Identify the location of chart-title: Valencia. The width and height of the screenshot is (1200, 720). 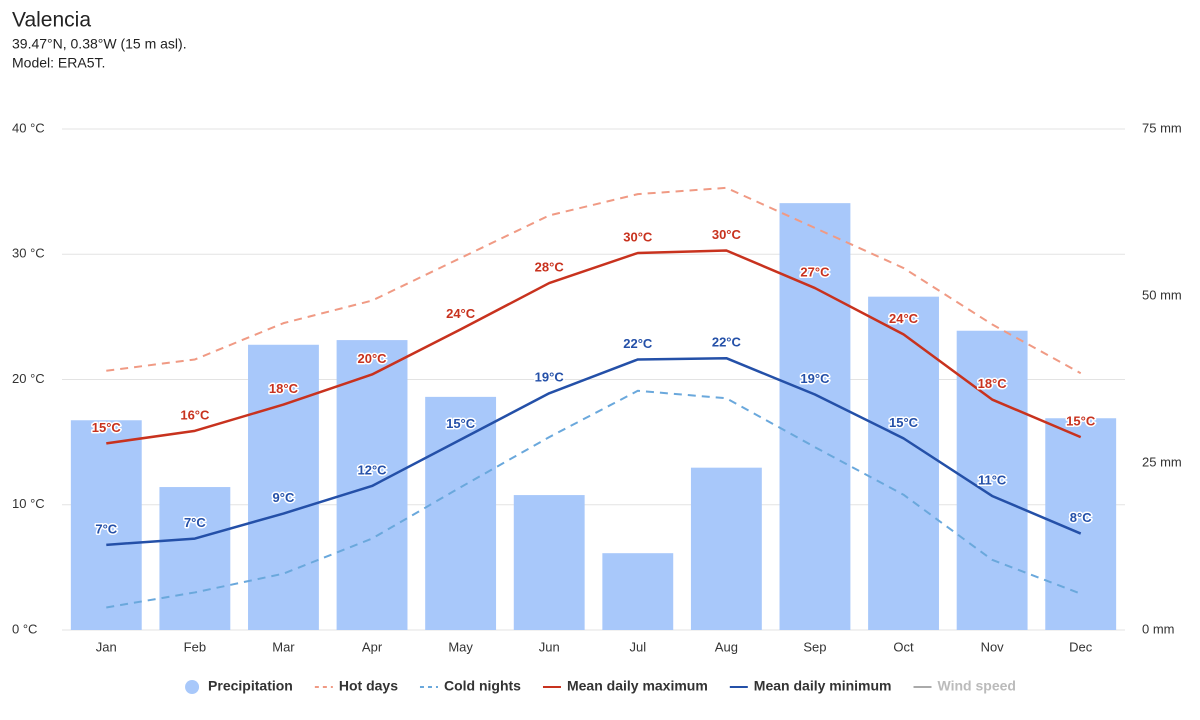
(51, 20).